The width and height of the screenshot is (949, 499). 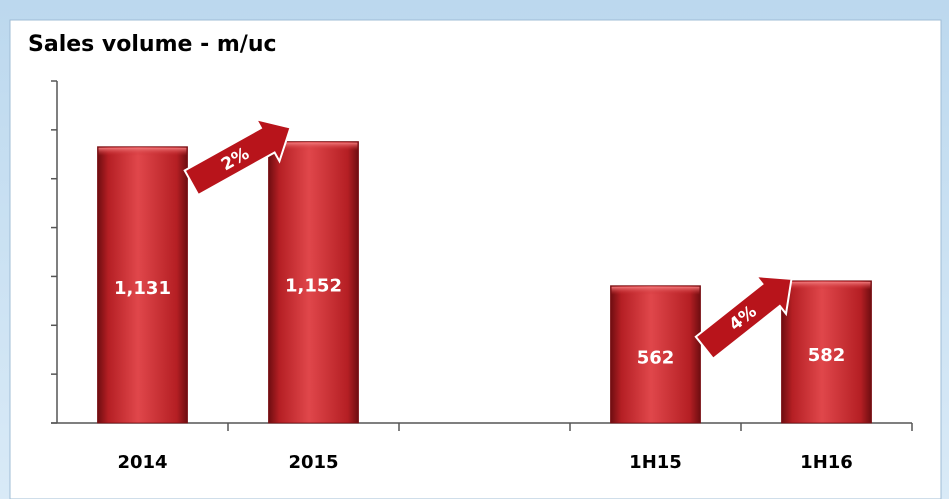 What do you see at coordinates (656, 357) in the screenshot?
I see `value-label: 562` at bounding box center [656, 357].